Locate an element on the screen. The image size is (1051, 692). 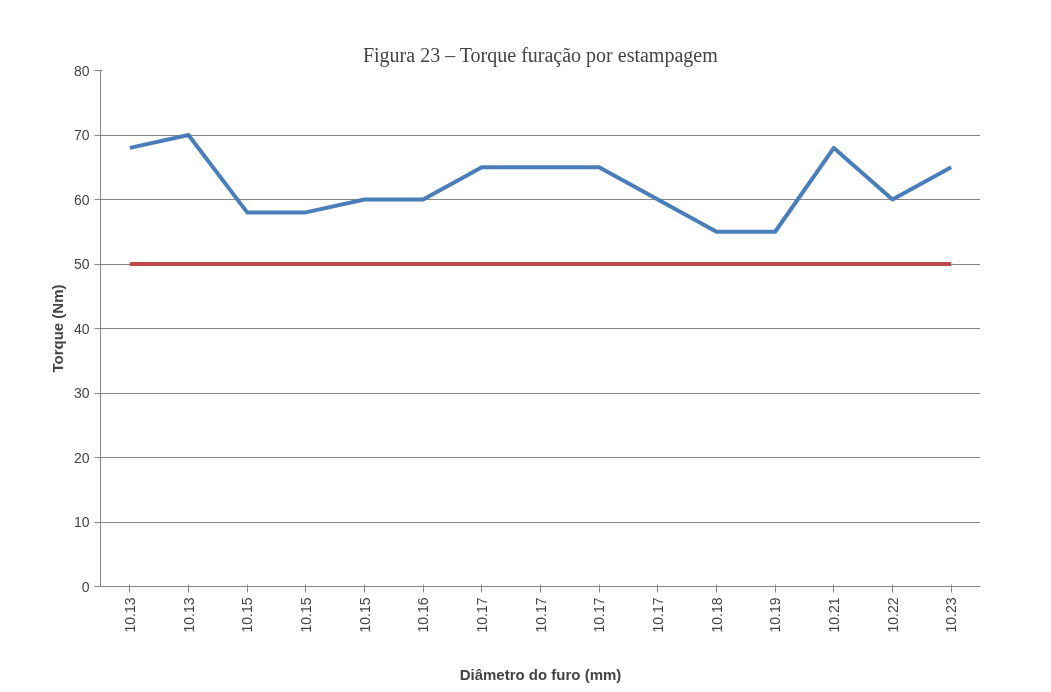
x-tick-label: 10.21 is located at coordinates (833, 615).